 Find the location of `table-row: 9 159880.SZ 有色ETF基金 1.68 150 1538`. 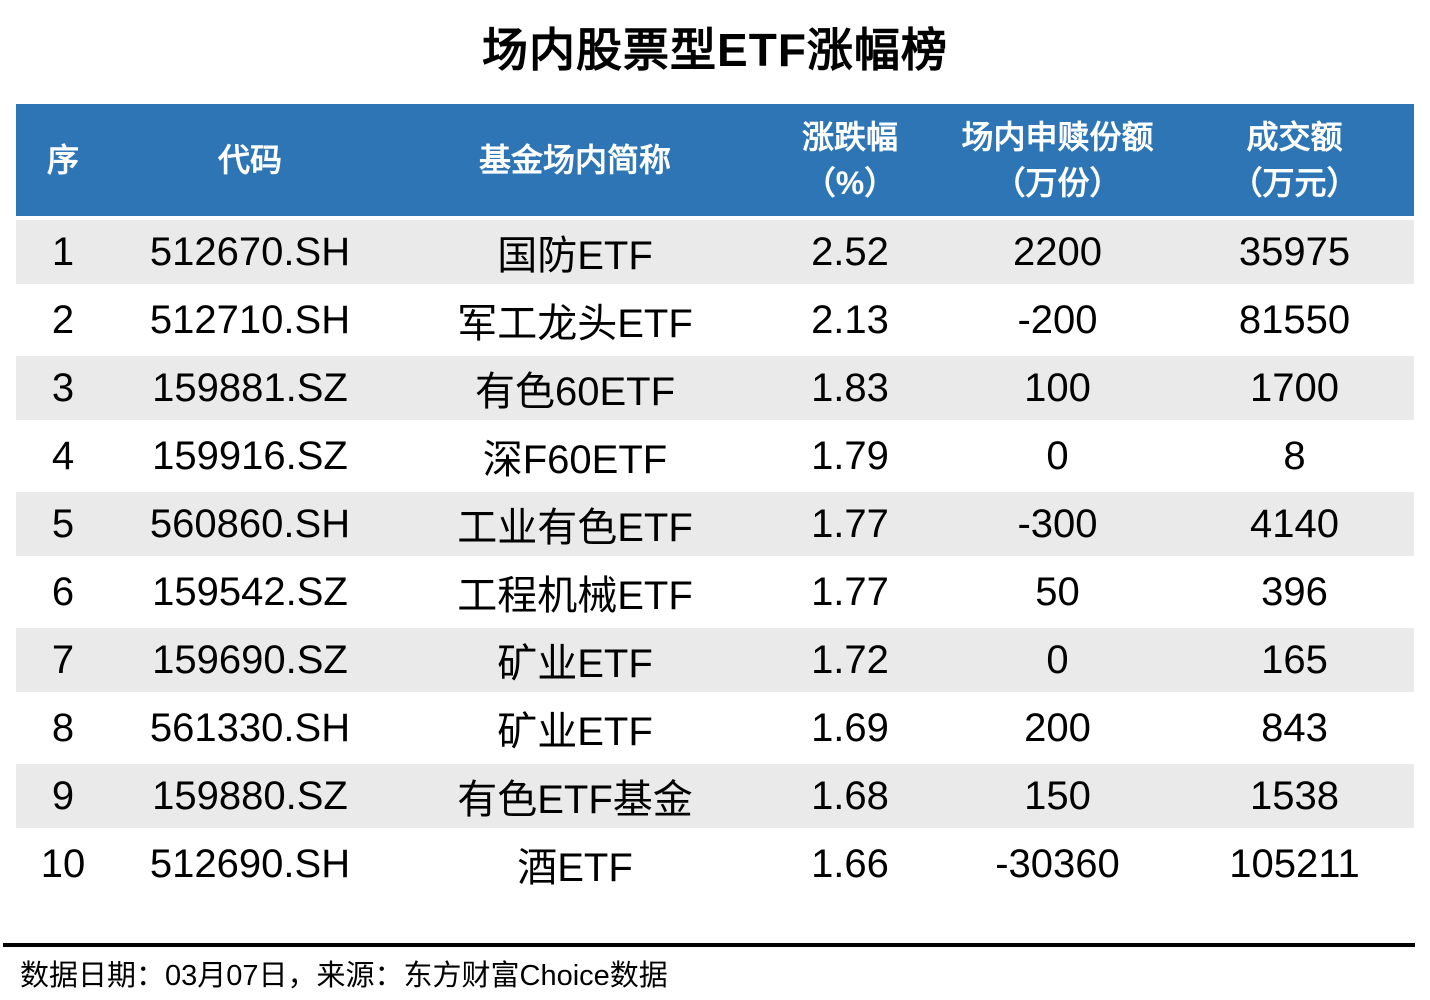

table-row: 9 159880.SZ 有色ETF基金 1.68 150 1538 is located at coordinates (715, 798).